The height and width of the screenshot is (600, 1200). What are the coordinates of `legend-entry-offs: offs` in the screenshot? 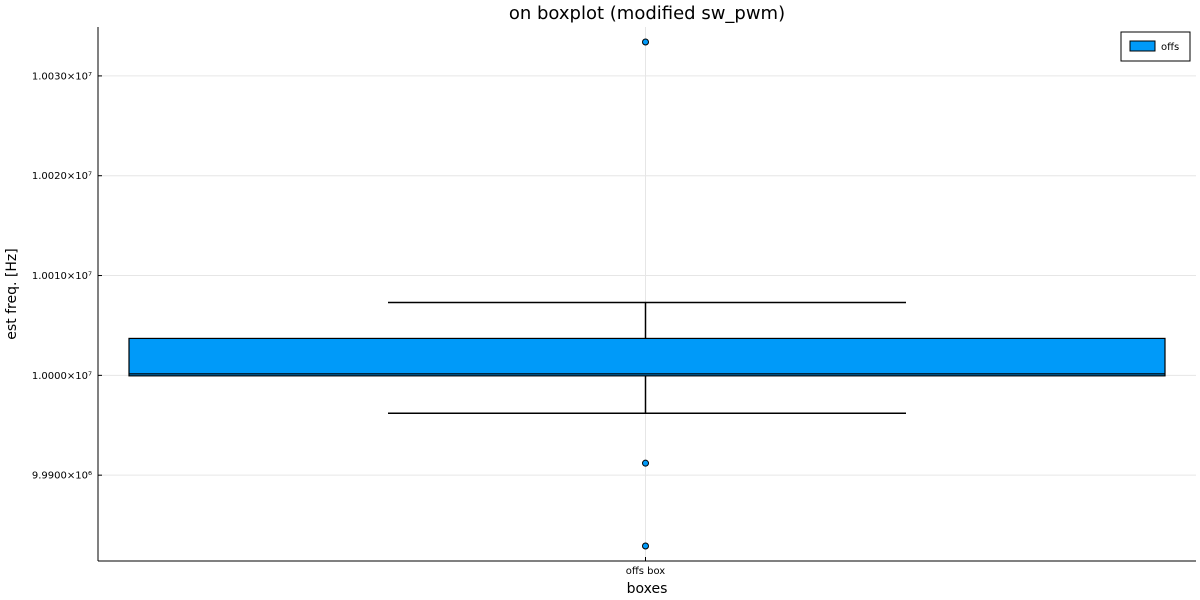 It's located at (1170, 47).